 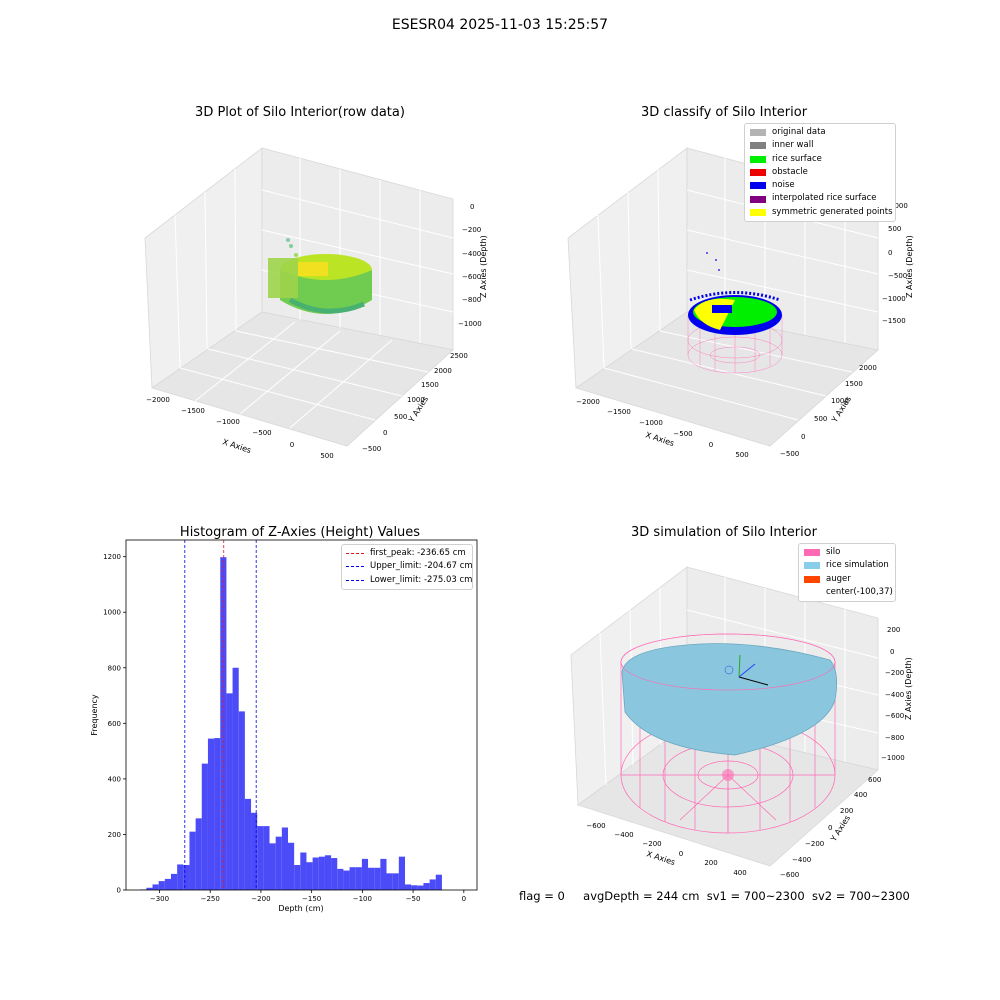 I want to click on legend-entry: Lower_limit: -275.03 cm, so click(x=409, y=580).